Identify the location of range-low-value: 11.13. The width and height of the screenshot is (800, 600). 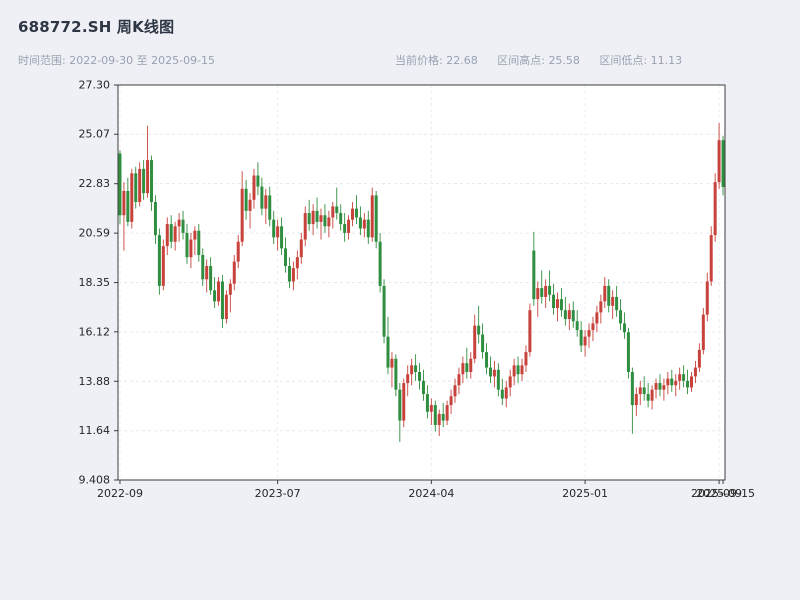
(666, 60).